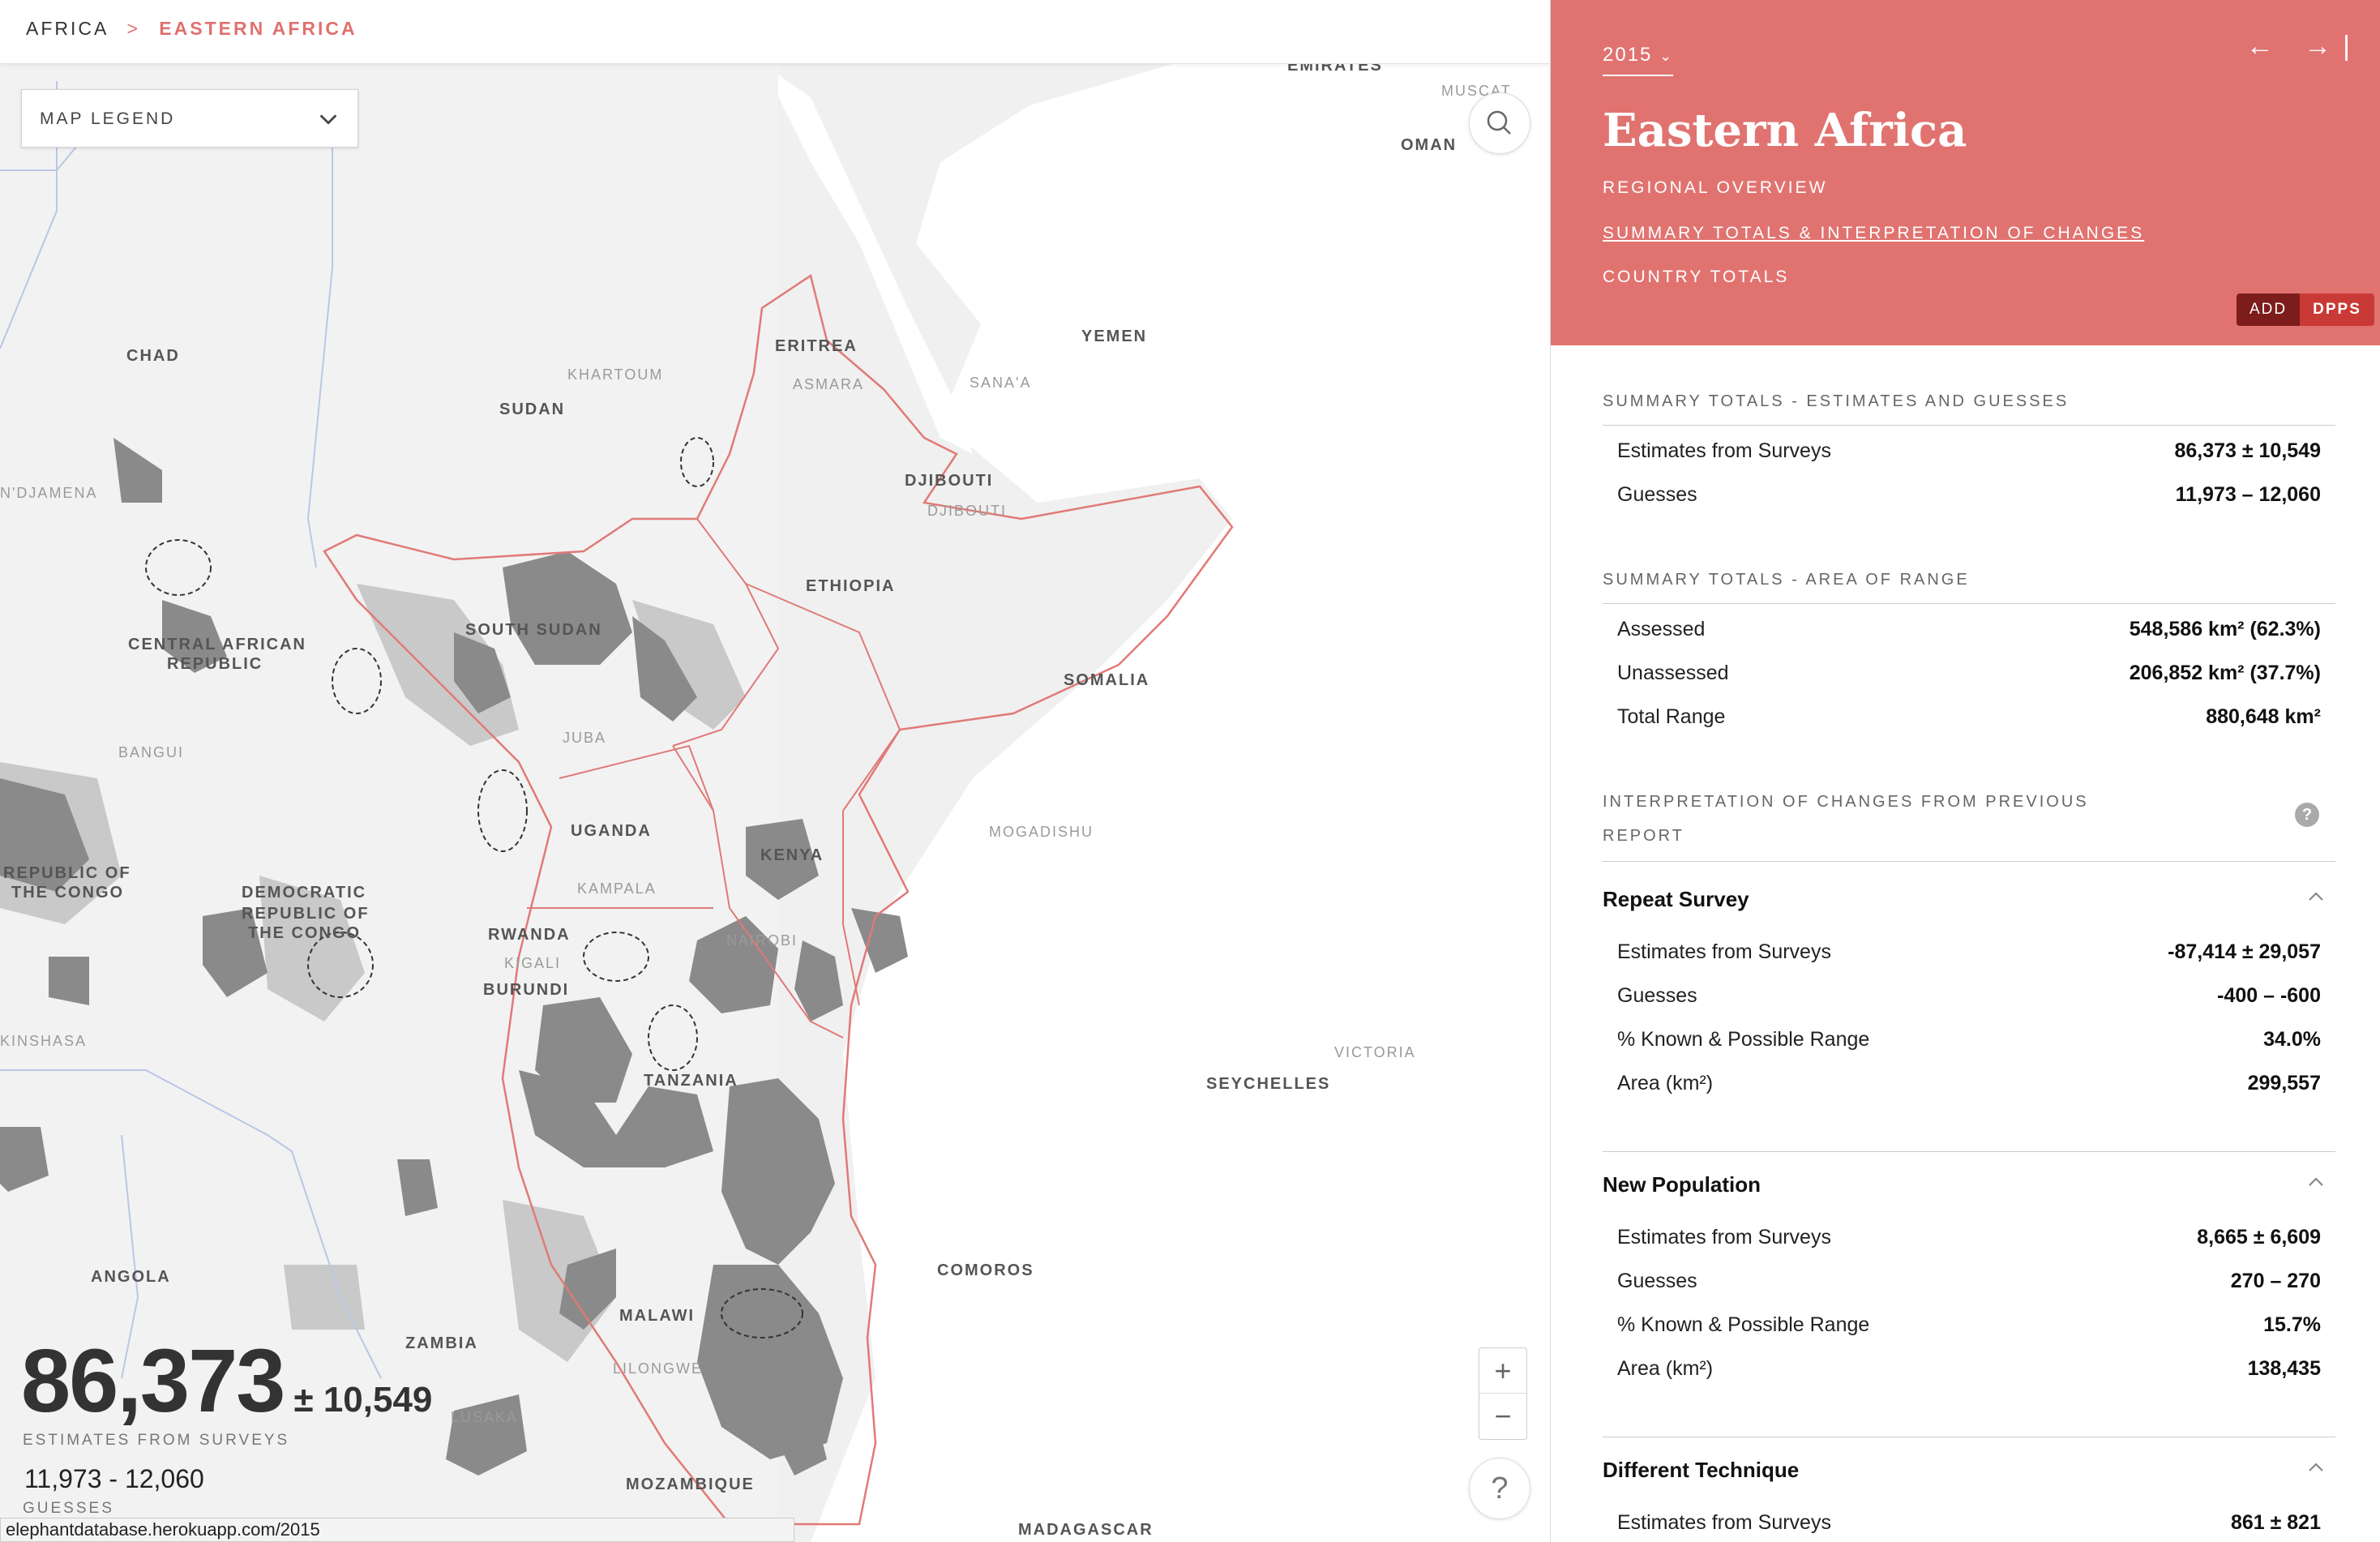 The height and width of the screenshot is (1542, 2380). Describe the element at coordinates (534, 630) in the screenshot. I see `label-south-sudan: SOUTH SUDAN` at that location.